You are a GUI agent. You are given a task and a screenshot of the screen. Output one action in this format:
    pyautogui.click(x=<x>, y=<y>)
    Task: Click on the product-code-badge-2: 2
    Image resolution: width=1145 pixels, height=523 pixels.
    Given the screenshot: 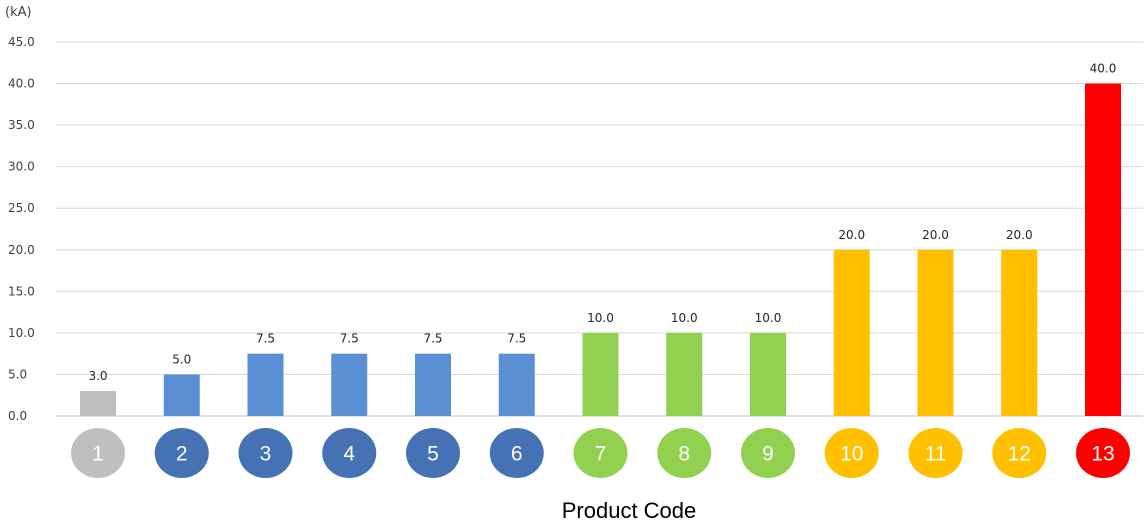 What is the action you would take?
    pyautogui.click(x=181, y=453)
    